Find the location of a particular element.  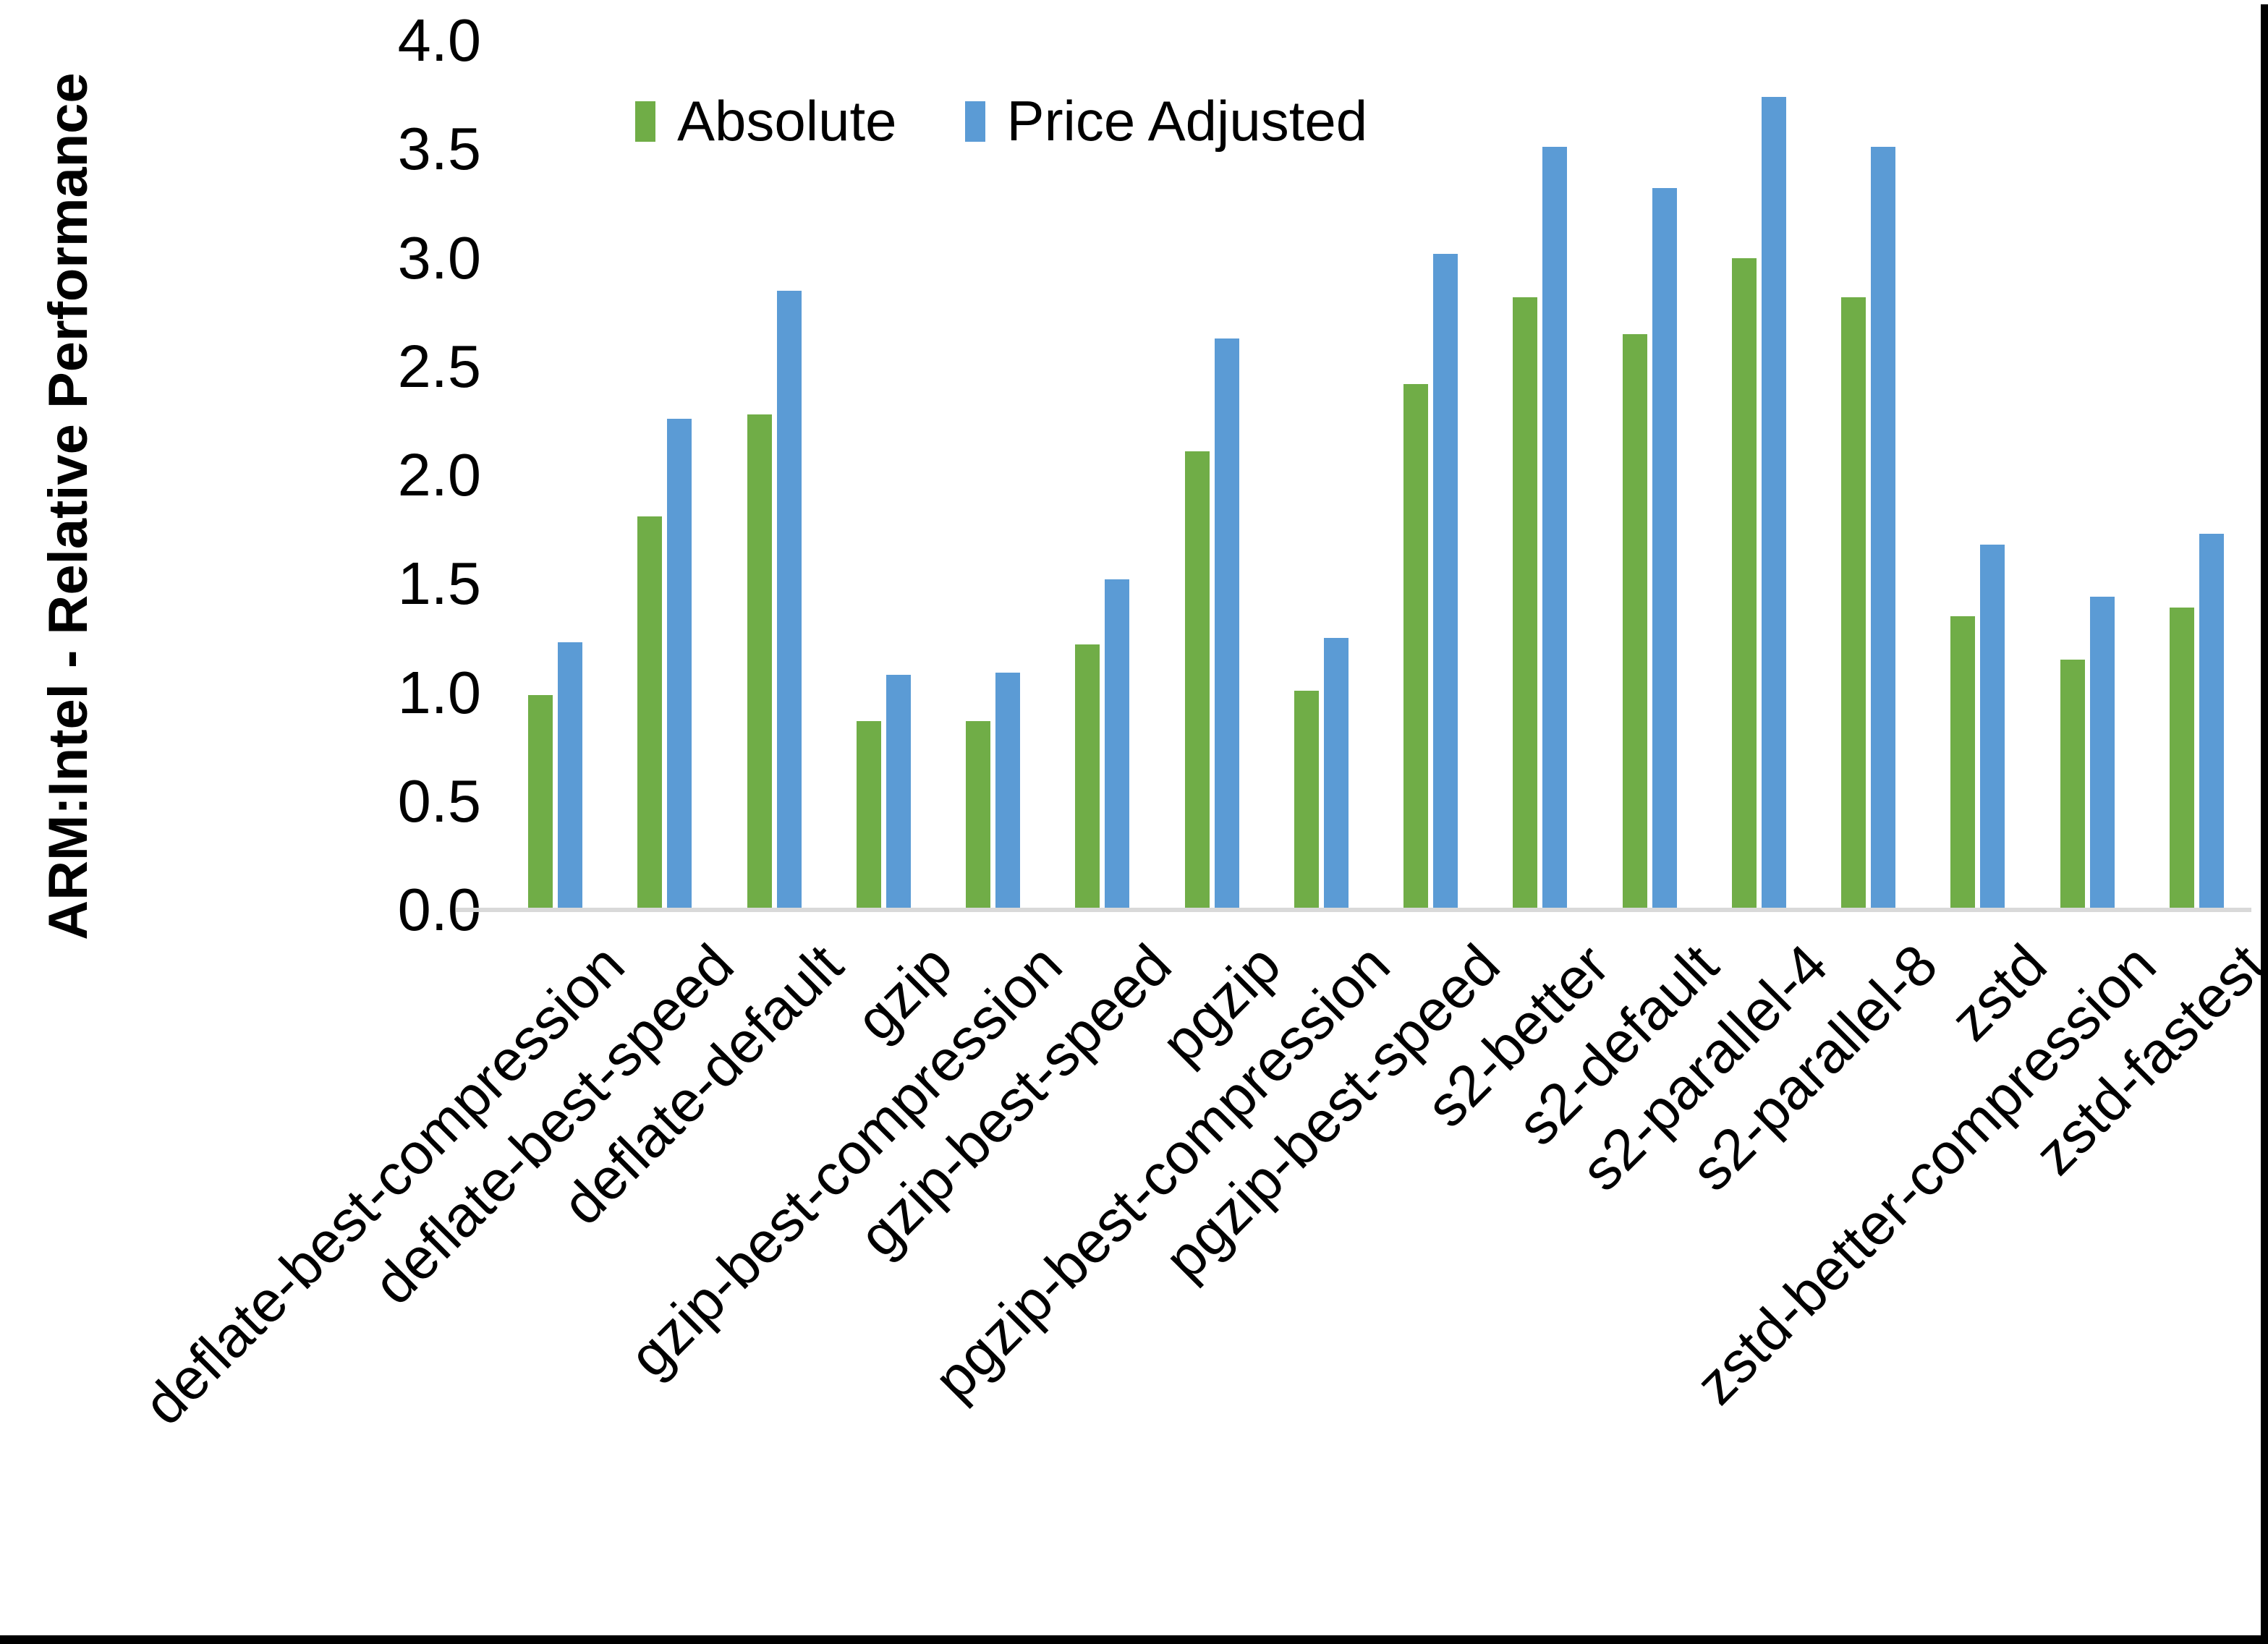

y-tick-label: 0.0 is located at coordinates (439, 909).